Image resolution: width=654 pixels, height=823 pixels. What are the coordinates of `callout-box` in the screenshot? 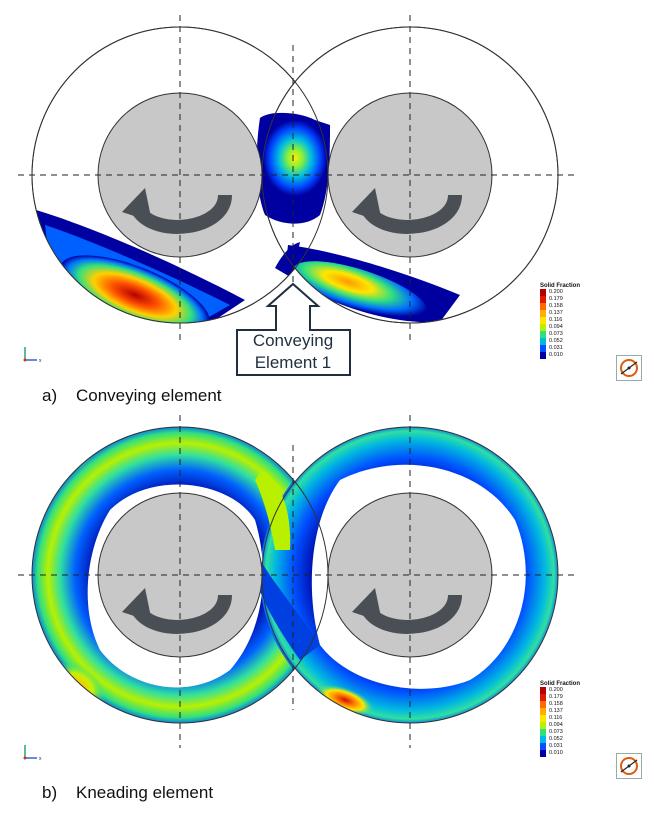 It's located at (293, 329).